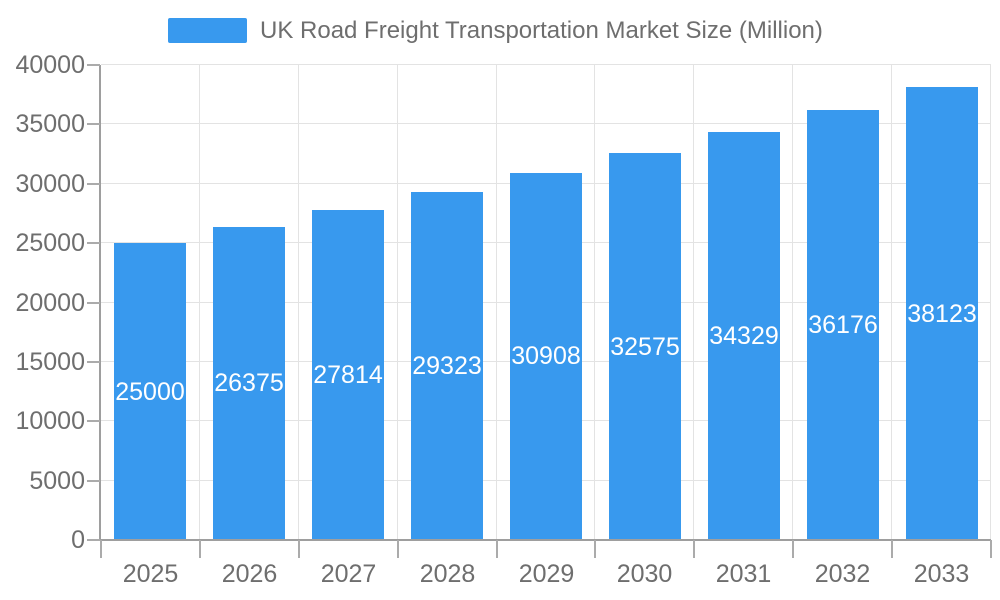 Image resolution: width=1000 pixels, height=600 pixels. Describe the element at coordinates (942, 313) in the screenshot. I see `bar-2033` at that location.